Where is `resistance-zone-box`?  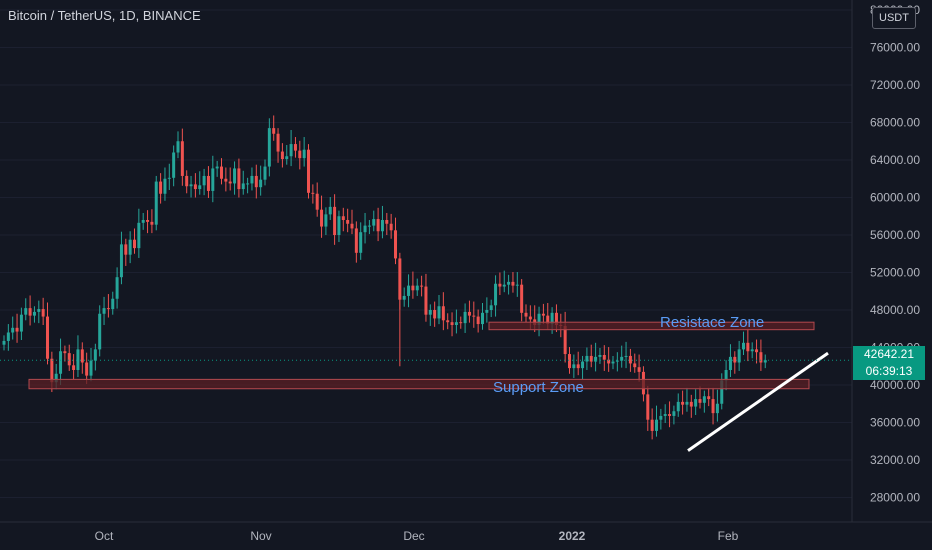 resistance-zone-box is located at coordinates (651, 326).